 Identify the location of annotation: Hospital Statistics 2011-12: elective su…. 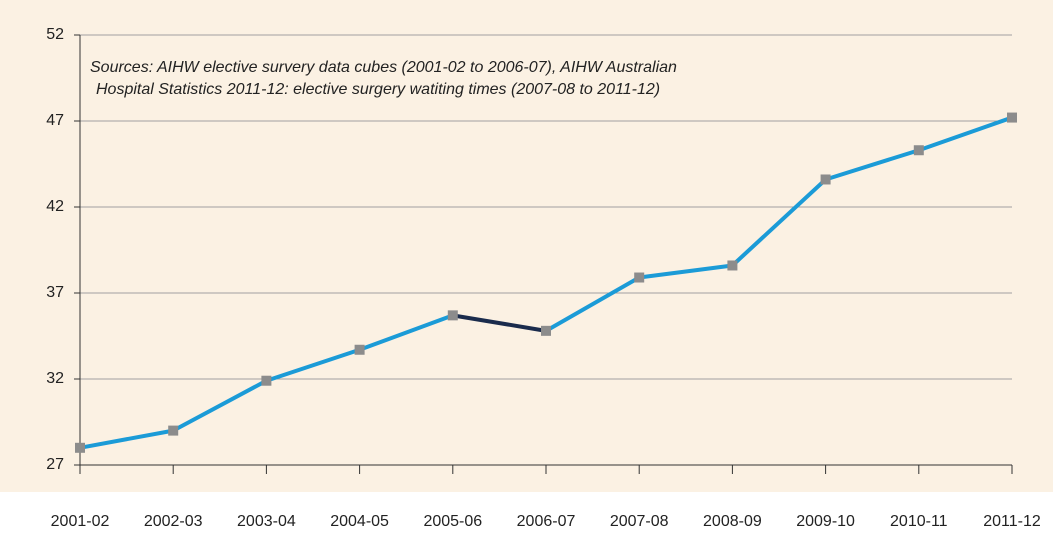
(378, 89).